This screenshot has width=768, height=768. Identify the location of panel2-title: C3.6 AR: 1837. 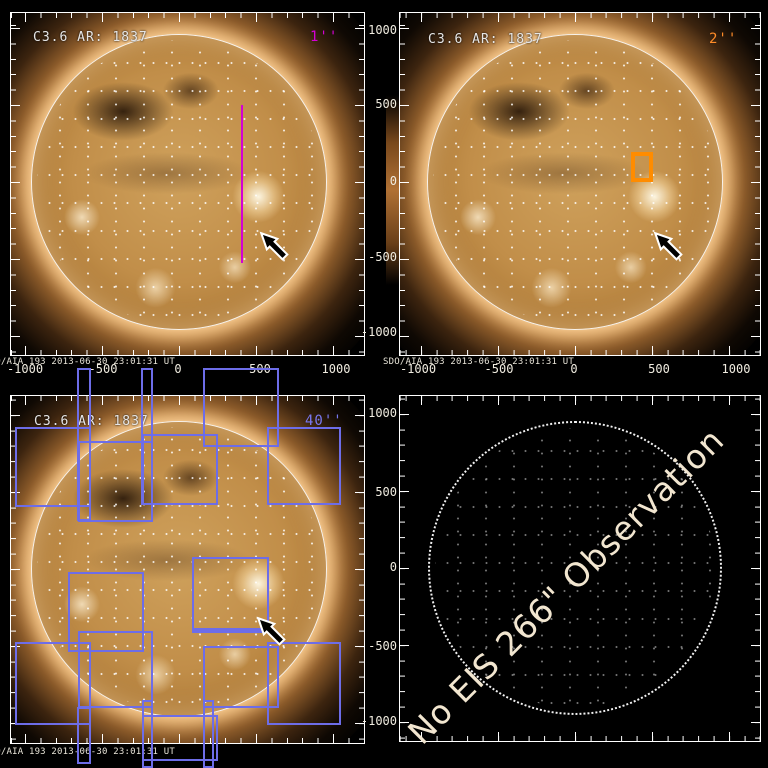
(485, 39).